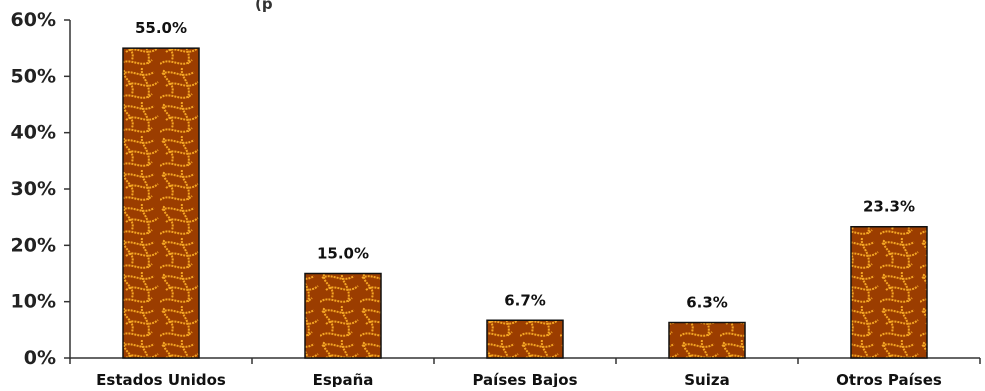 The height and width of the screenshot is (391, 985). What do you see at coordinates (706, 379) in the screenshot?
I see `x-category-label: Suiza` at bounding box center [706, 379].